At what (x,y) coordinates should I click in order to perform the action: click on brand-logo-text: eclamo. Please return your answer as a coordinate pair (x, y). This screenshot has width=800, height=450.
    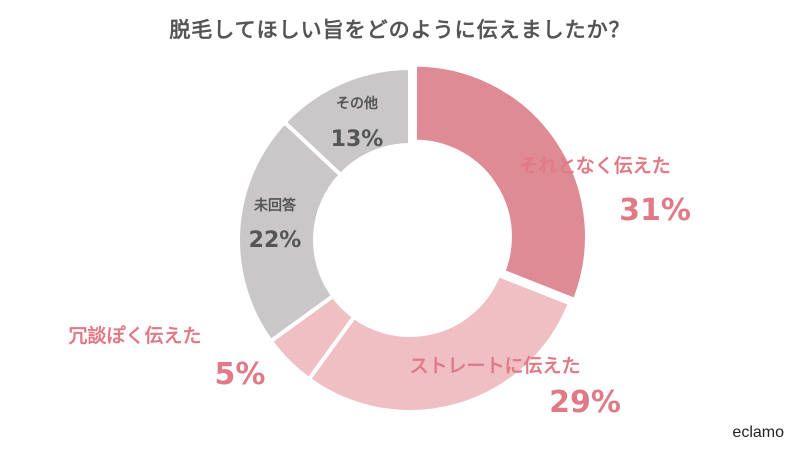
    Looking at the image, I should click on (758, 432).